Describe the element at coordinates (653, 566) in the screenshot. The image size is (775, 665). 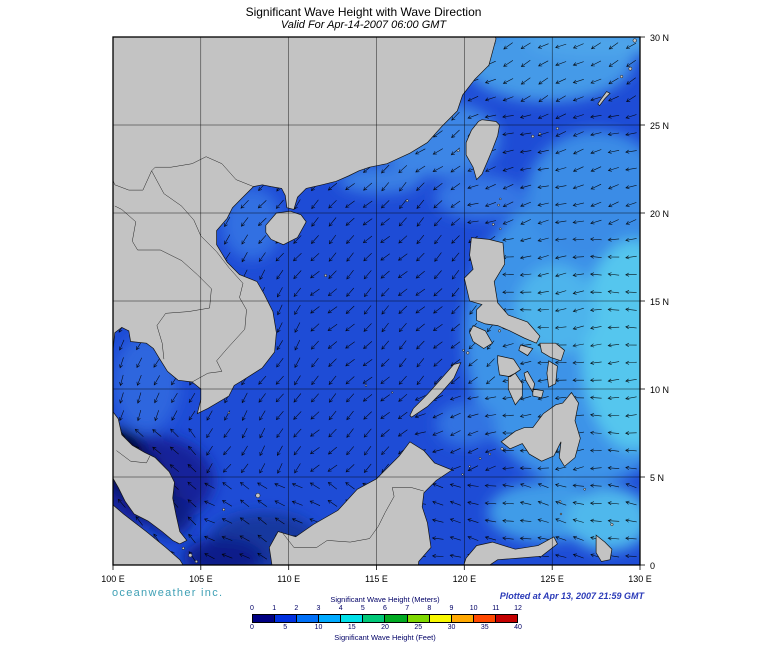
I see `lat-label: 0` at that location.